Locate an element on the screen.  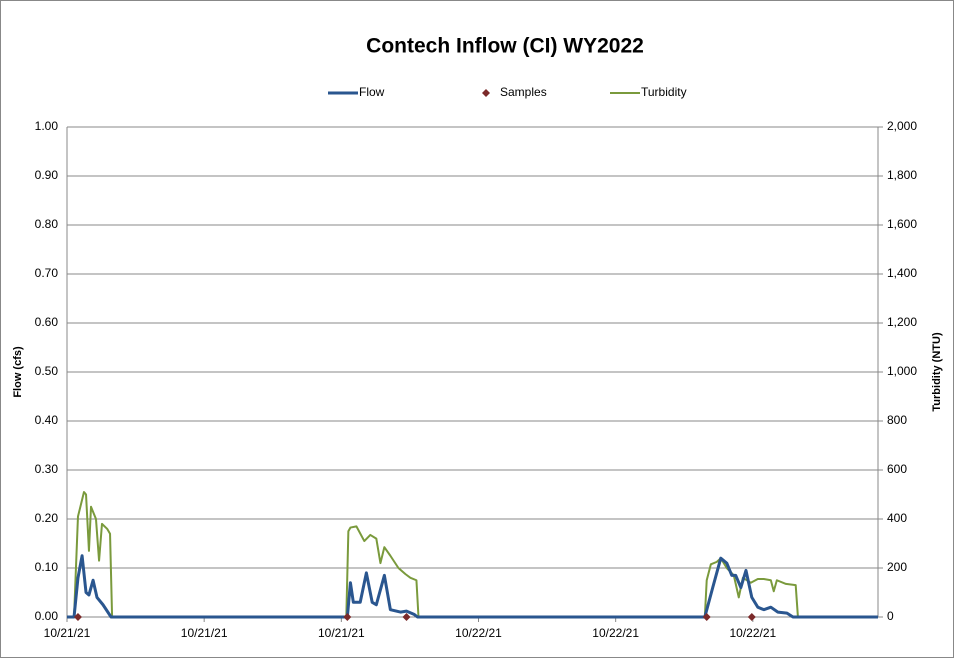
y-tick-label: 0.30 is located at coordinates (47, 469).